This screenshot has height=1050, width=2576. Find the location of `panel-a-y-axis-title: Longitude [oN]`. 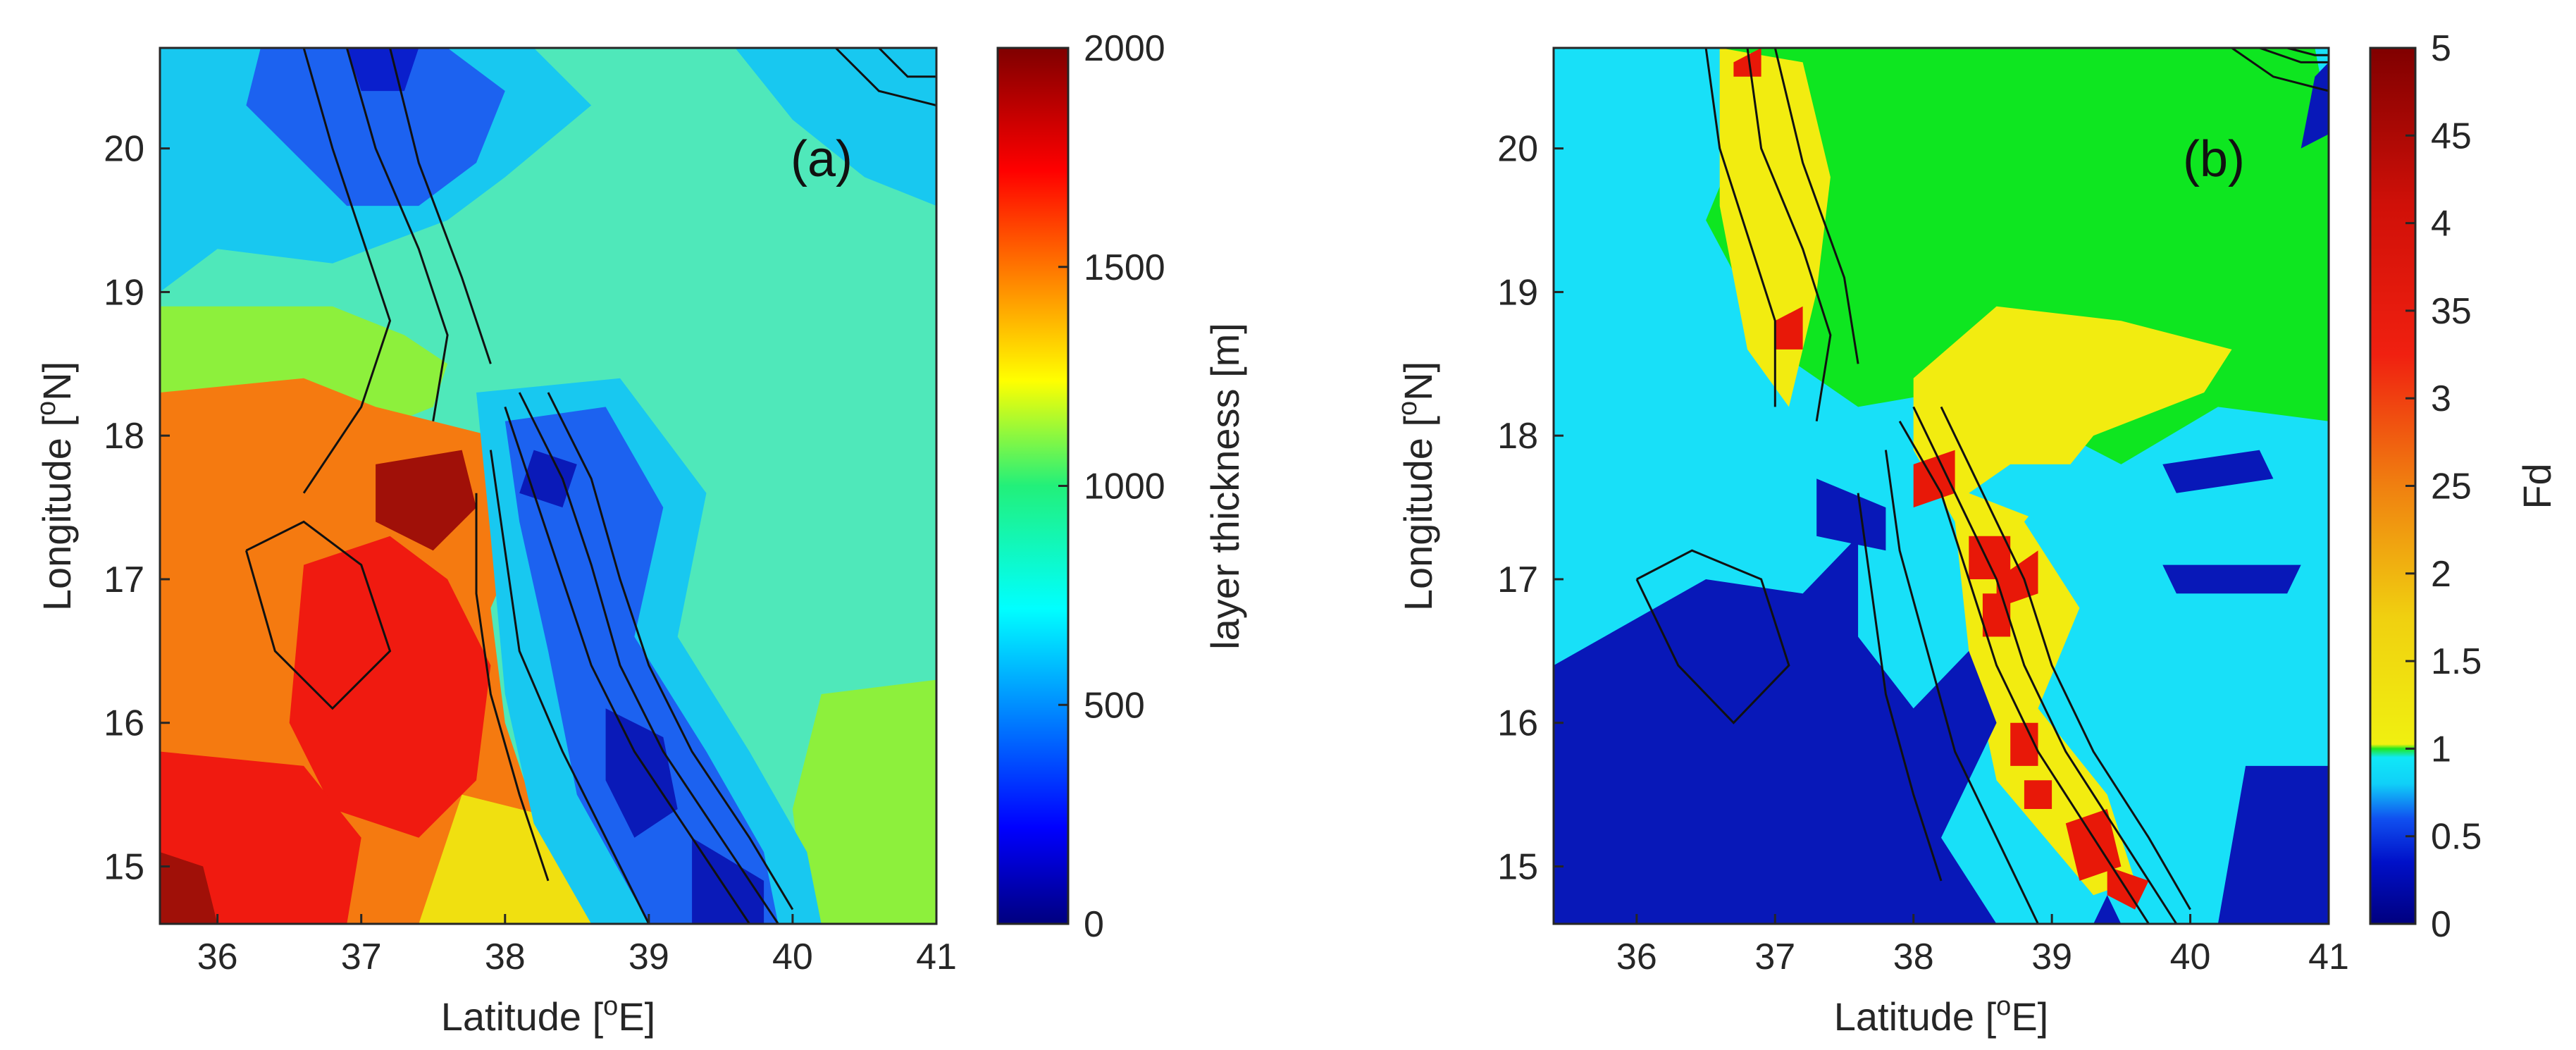

panel-a-y-axis-title: Longitude [oN] is located at coordinates (55, 486).